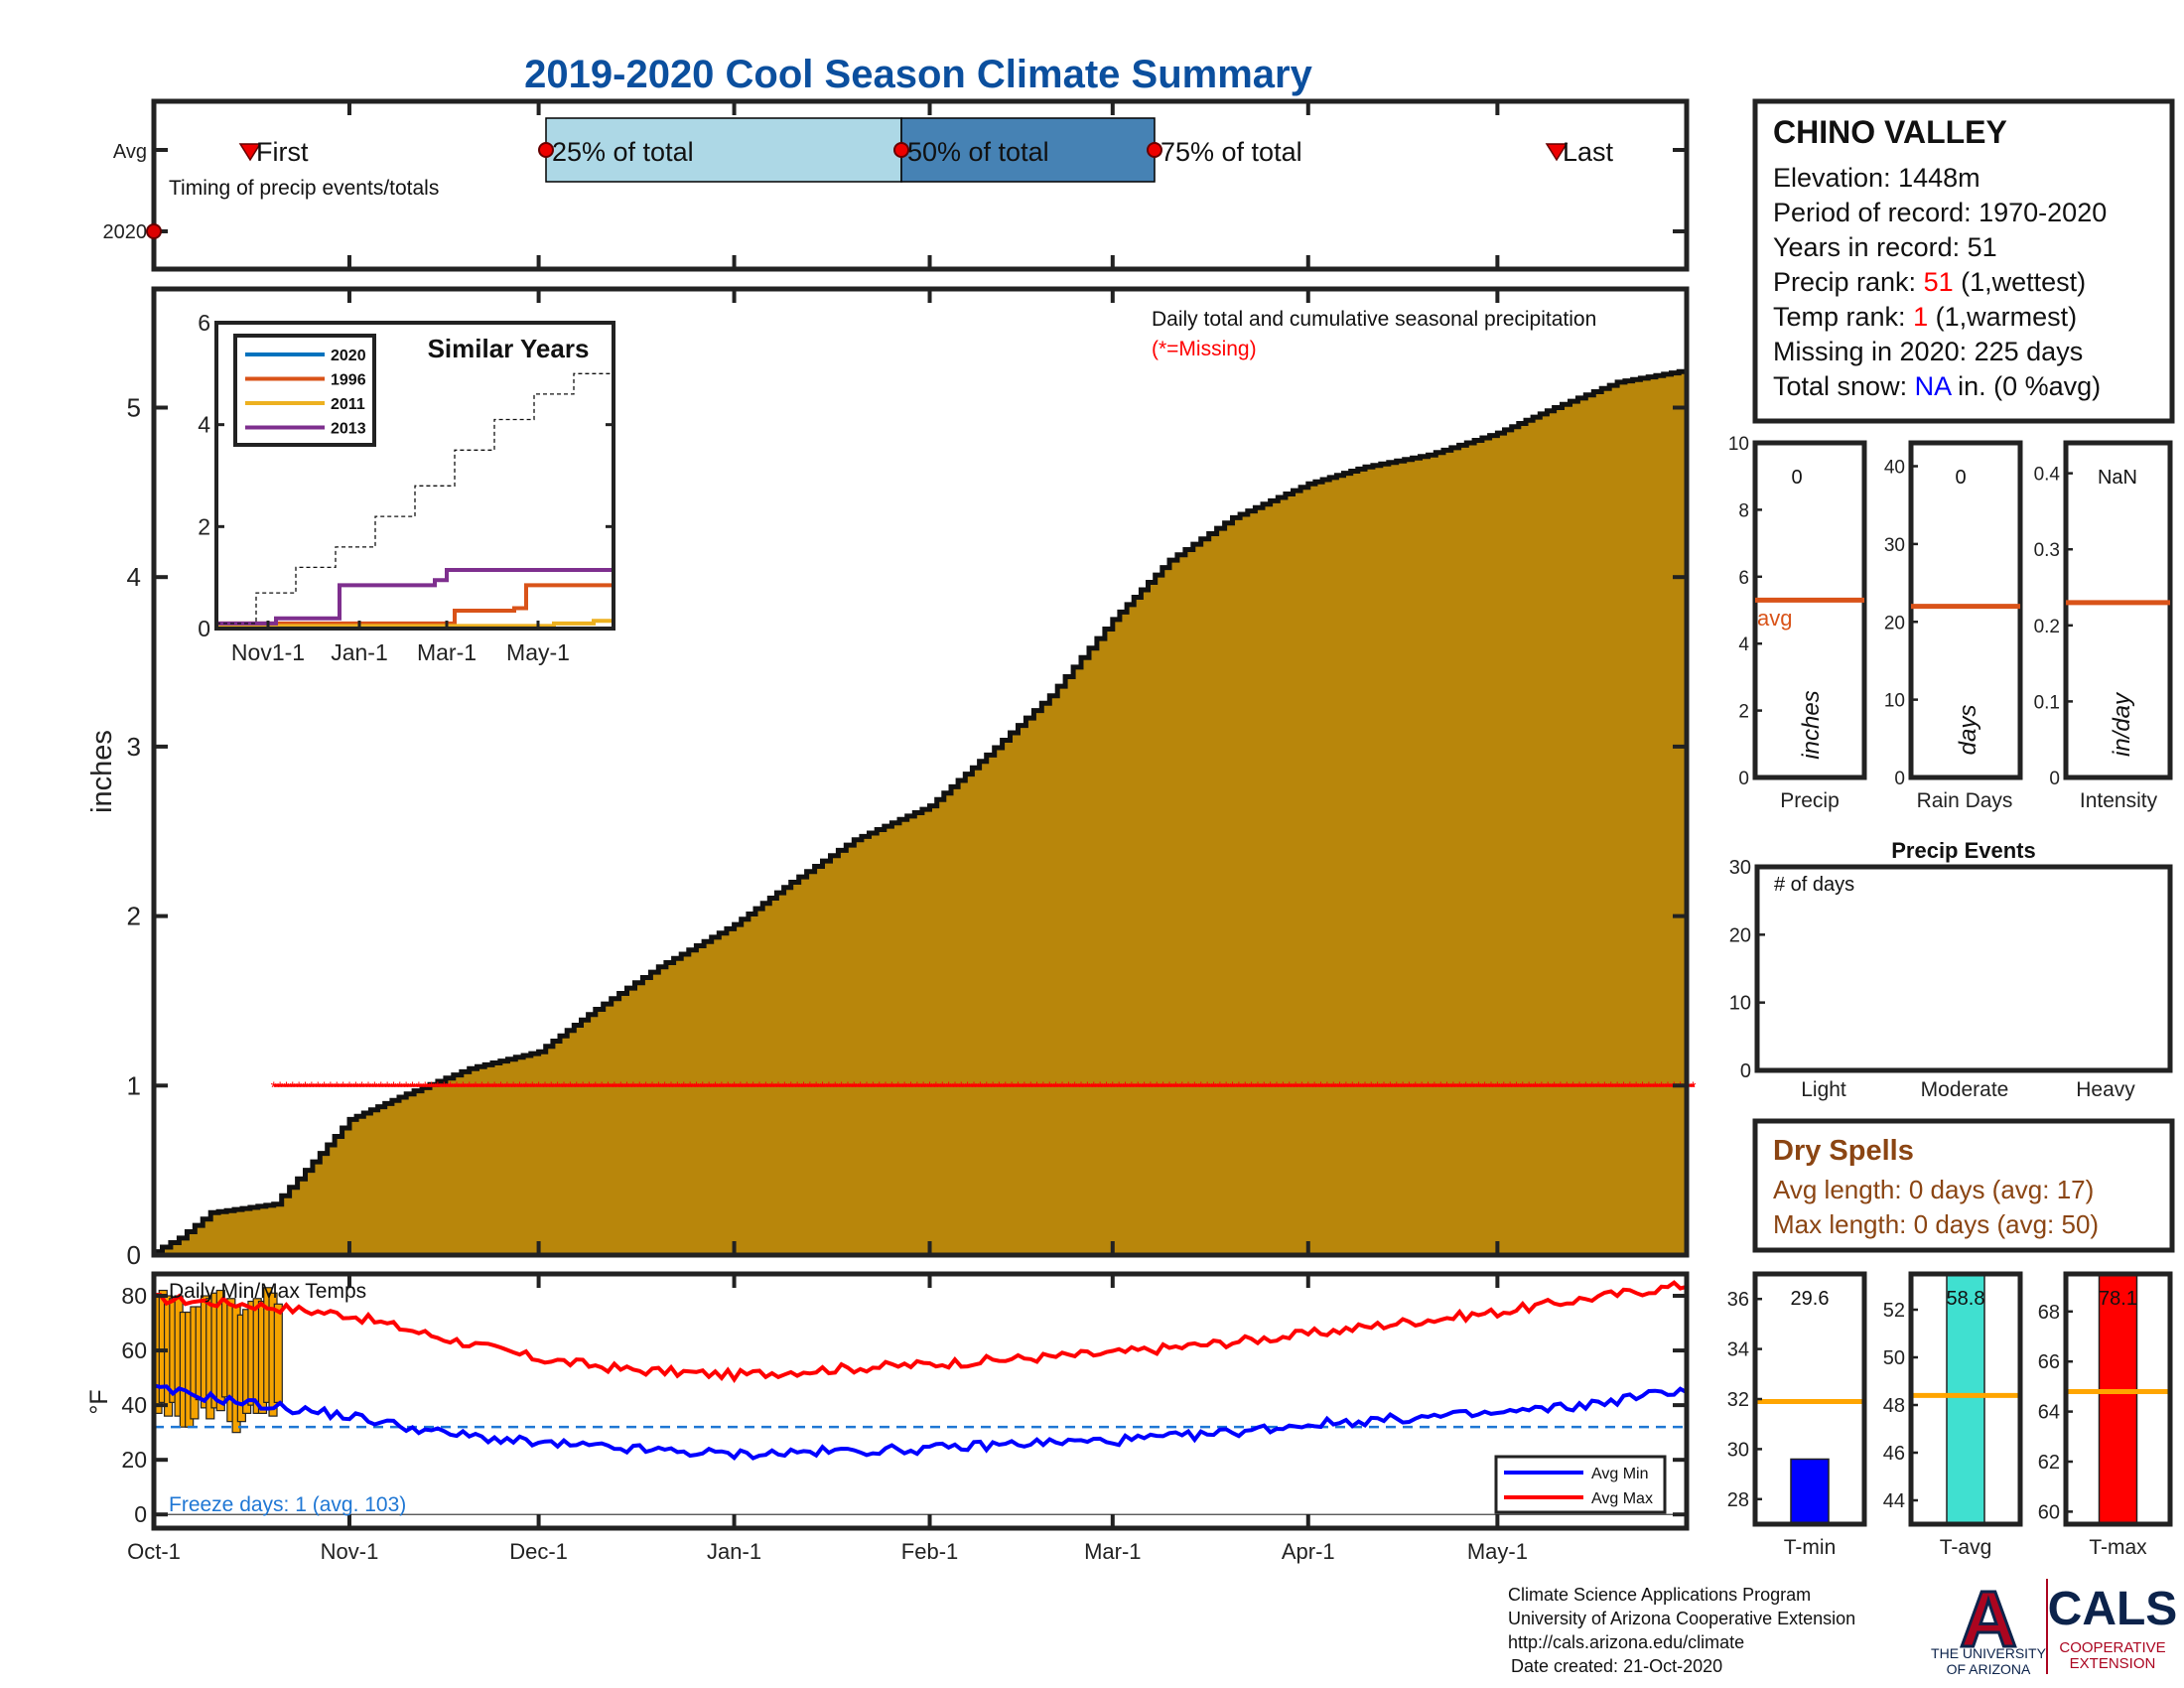 The height and width of the screenshot is (1688, 2184). What do you see at coordinates (1965, 800) in the screenshot?
I see `raindays-xlabel: Rain Days` at bounding box center [1965, 800].